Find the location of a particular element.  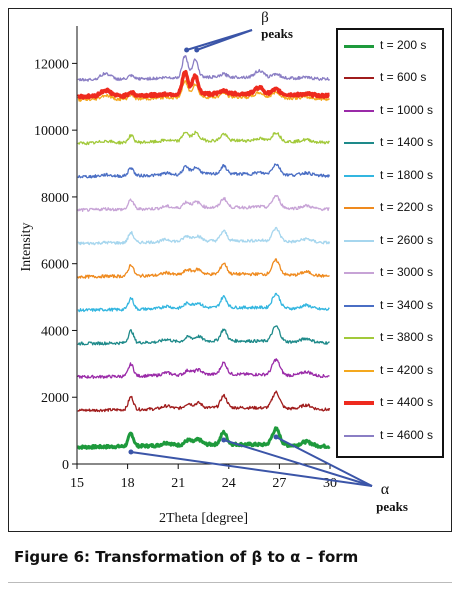

alpha-label-symbol: α is located at coordinates (385, 489).